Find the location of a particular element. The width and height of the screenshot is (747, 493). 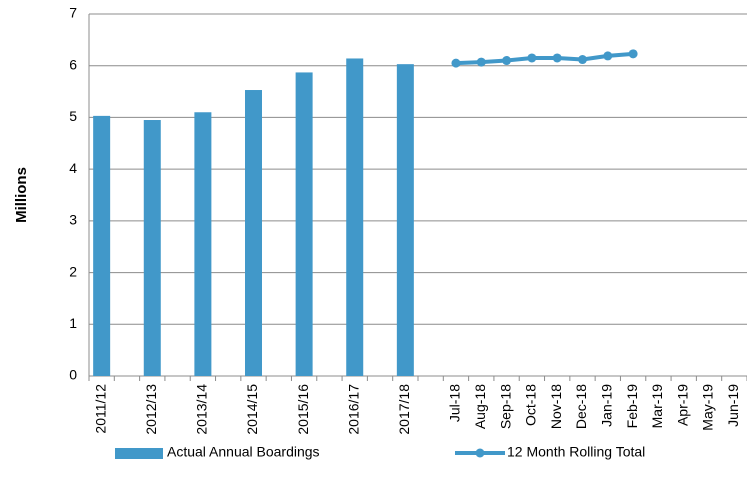

legend-swatch is located at coordinates (139, 453).